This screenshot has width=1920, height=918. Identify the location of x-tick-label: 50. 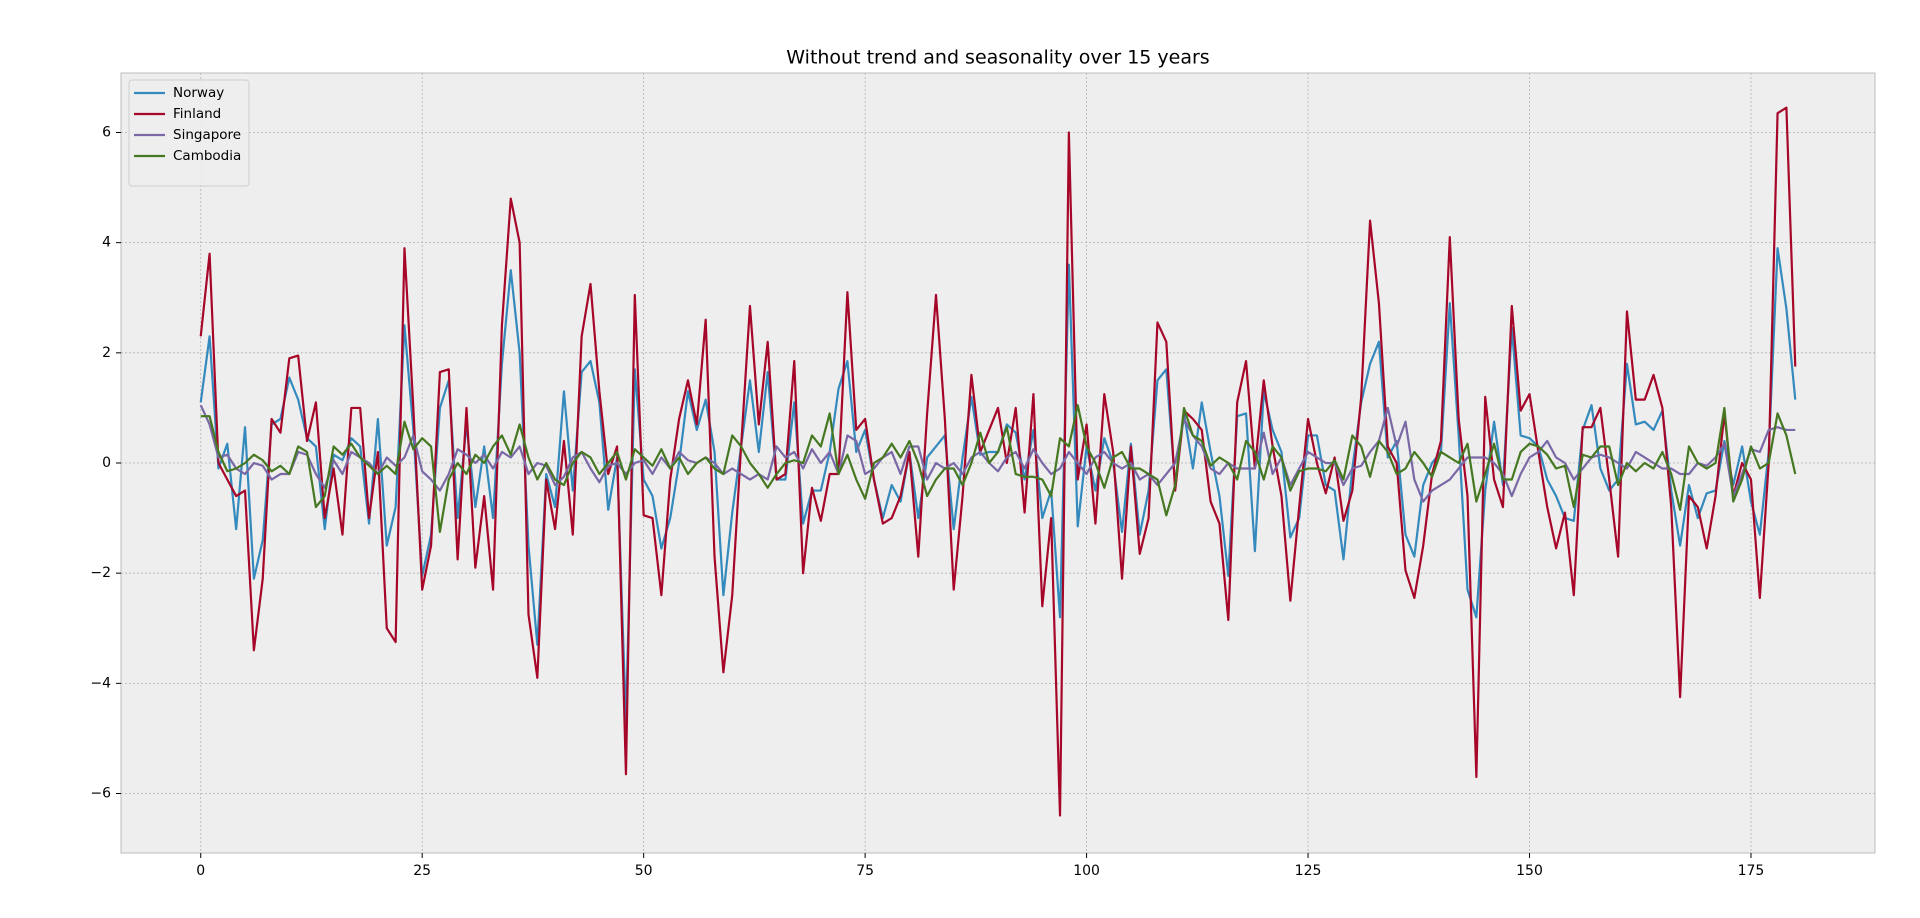
(644, 871).